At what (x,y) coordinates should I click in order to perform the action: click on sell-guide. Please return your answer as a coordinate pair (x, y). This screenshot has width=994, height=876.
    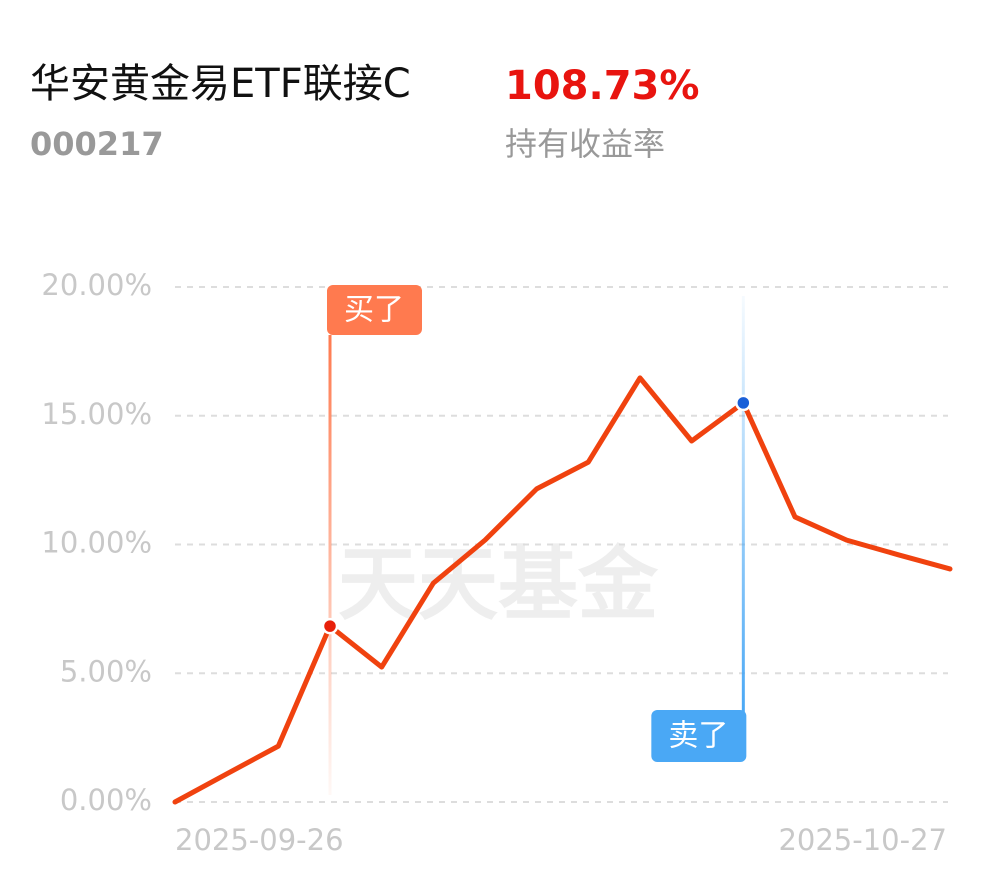
    Looking at the image, I should click on (743, 504).